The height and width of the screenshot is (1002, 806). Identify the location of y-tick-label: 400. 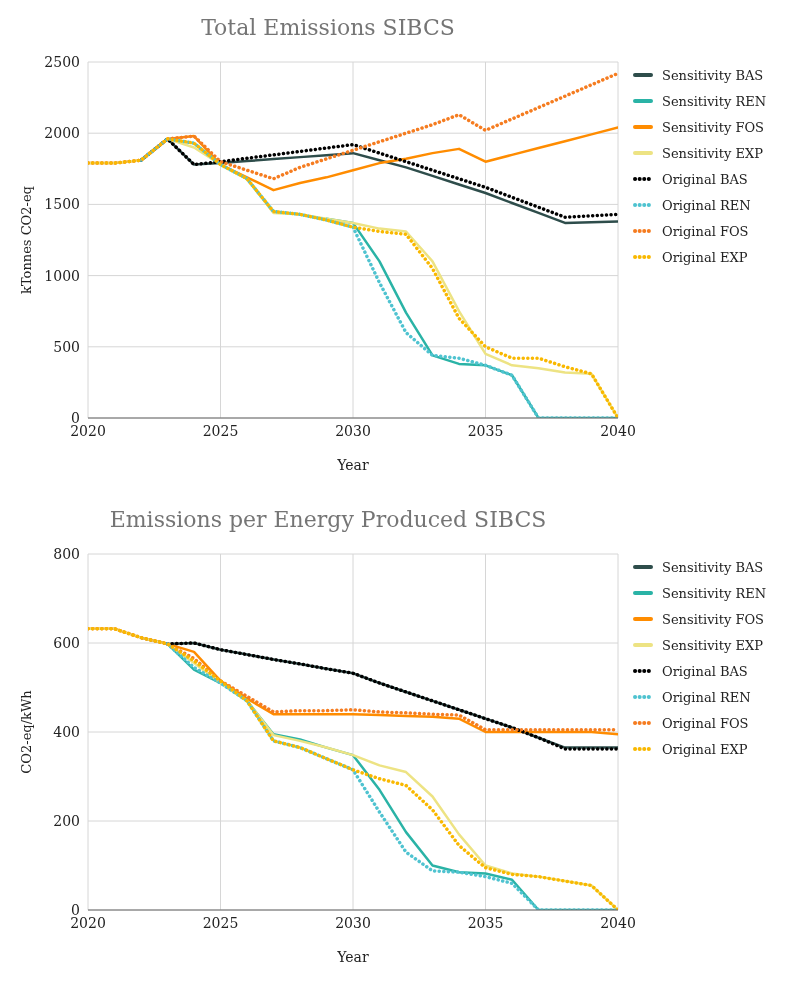
(66, 731).